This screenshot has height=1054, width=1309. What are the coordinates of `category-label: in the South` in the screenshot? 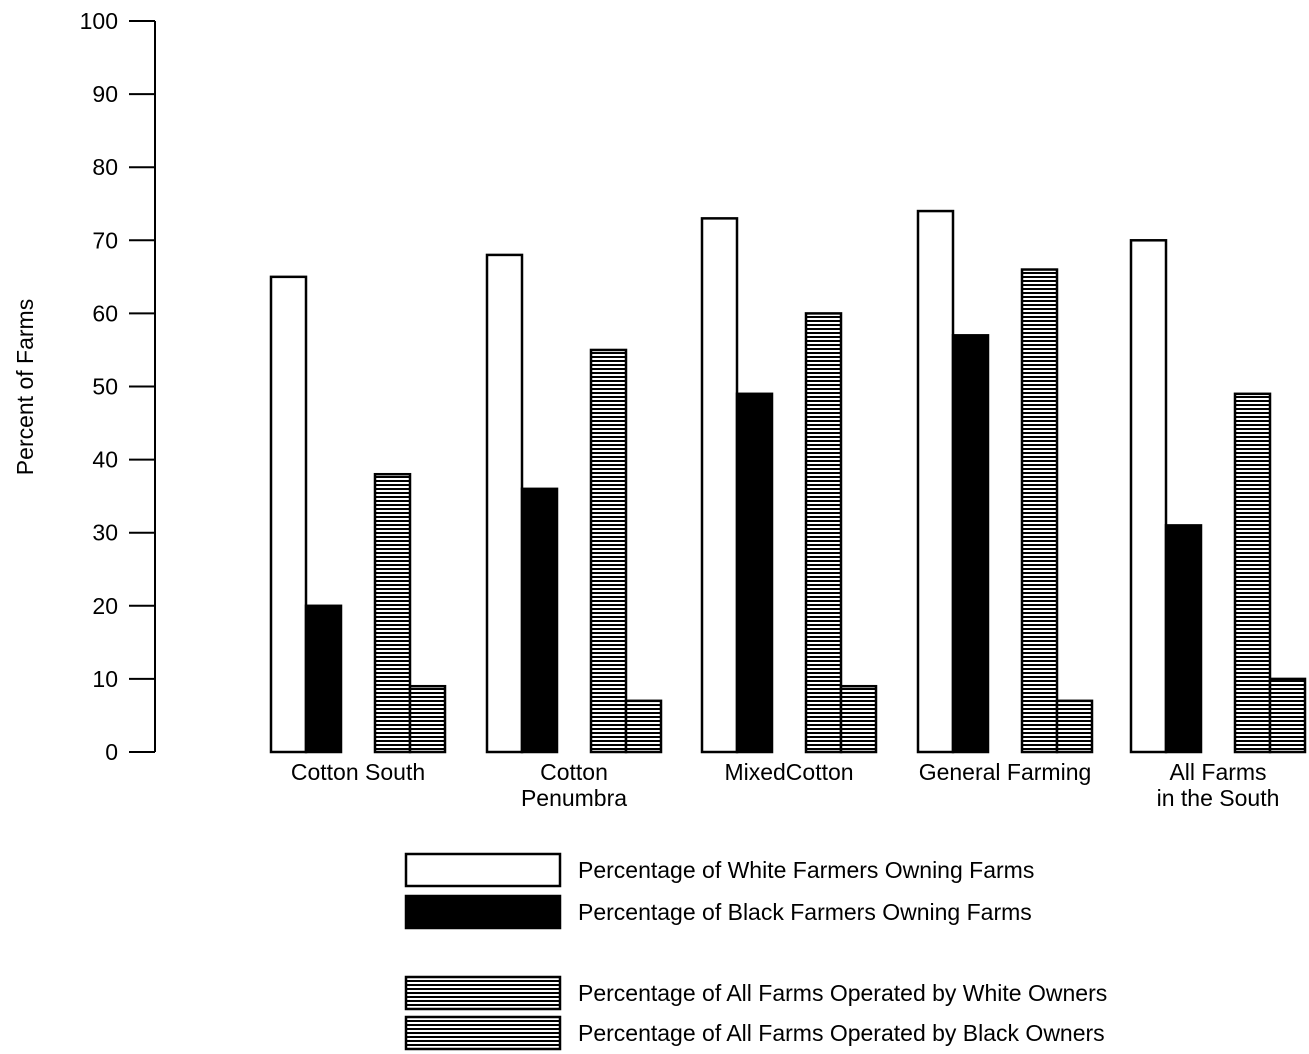 It's located at (1218, 798).